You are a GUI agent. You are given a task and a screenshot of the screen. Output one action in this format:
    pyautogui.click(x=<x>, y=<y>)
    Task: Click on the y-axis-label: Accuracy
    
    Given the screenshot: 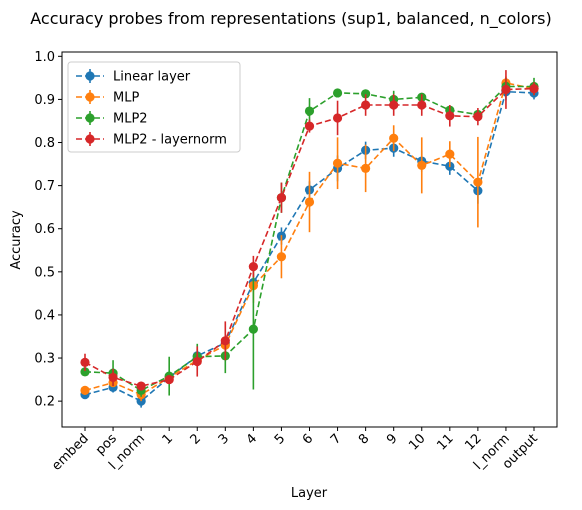 What is the action you would take?
    pyautogui.click(x=16, y=240)
    